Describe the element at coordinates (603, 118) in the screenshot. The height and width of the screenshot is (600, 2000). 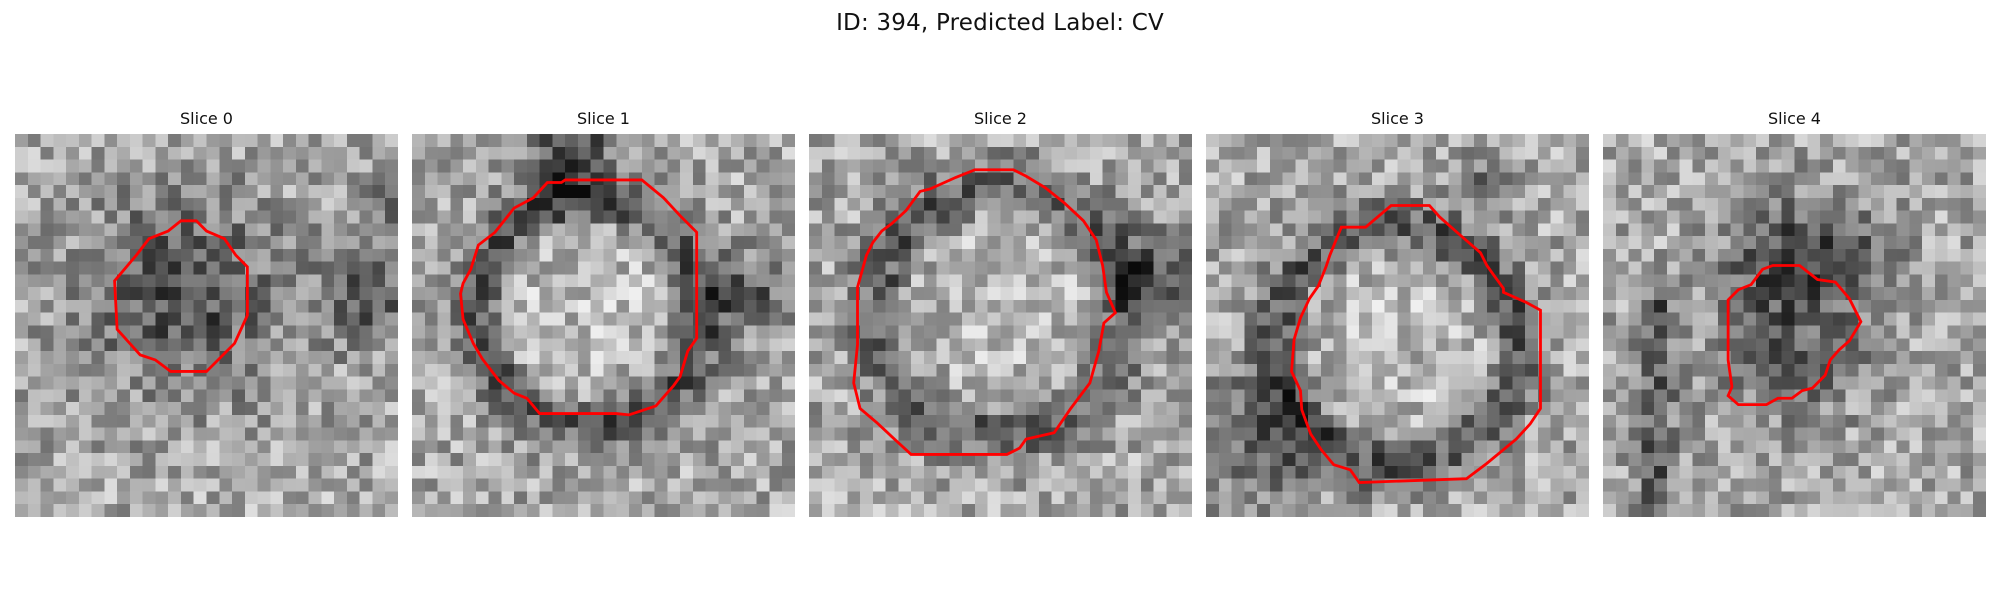
I see `slice-title-1: Slice 1` at that location.